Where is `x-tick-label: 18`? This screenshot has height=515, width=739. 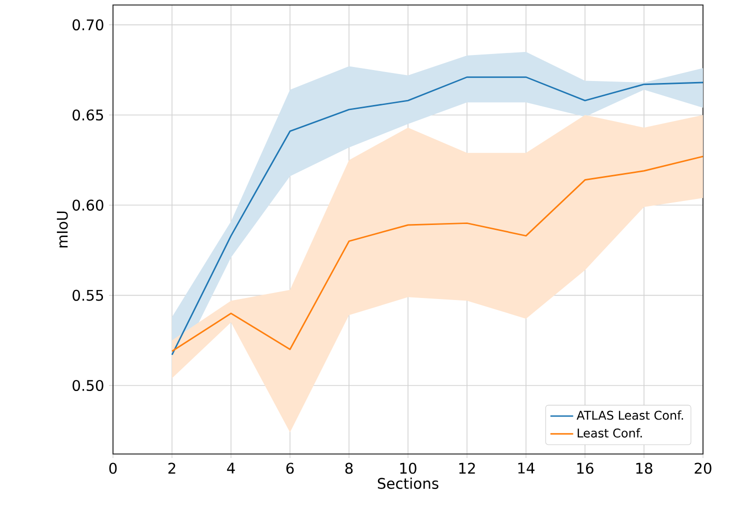 x-tick-label: 18 is located at coordinates (644, 468).